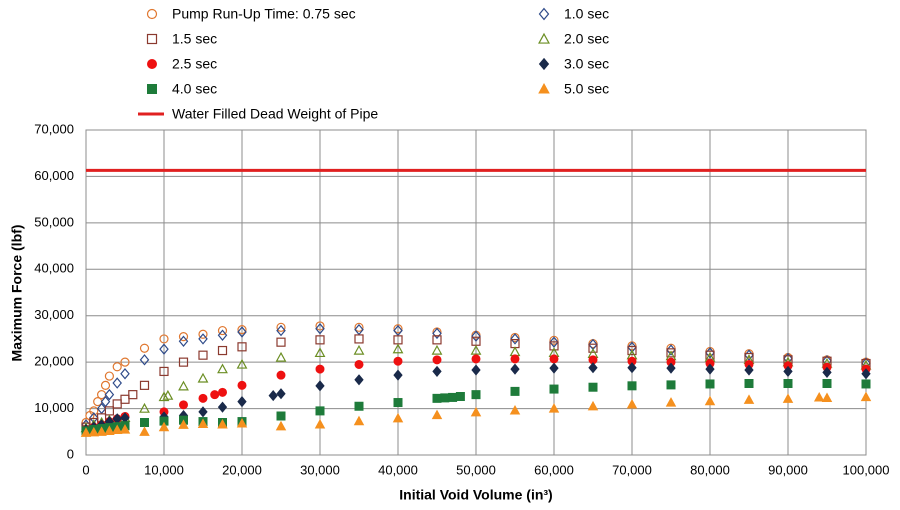 Image resolution: width=900 pixels, height=510 pixels. What do you see at coordinates (194, 39) in the screenshot?
I see `legend-label: 1.5 sec` at bounding box center [194, 39].